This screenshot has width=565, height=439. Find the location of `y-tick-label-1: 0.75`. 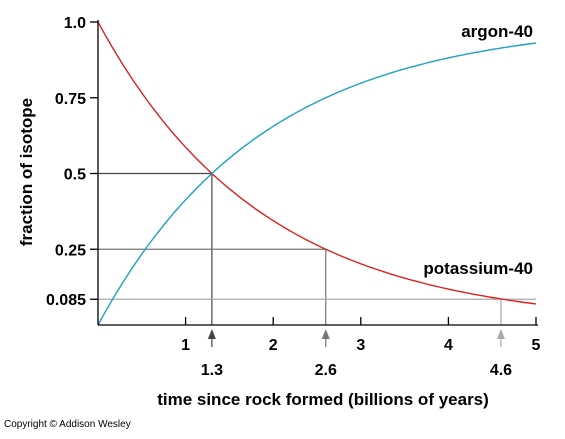

y-tick-label-1: 0.75 is located at coordinates (70, 99).